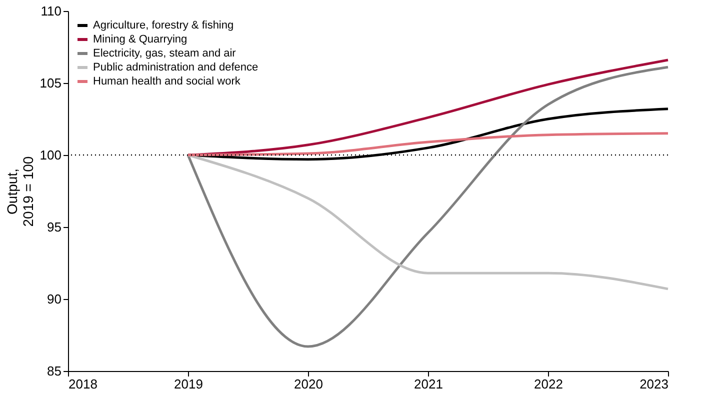 This screenshot has width=707, height=402. I want to click on x-tick-label: 2019, so click(188, 384).